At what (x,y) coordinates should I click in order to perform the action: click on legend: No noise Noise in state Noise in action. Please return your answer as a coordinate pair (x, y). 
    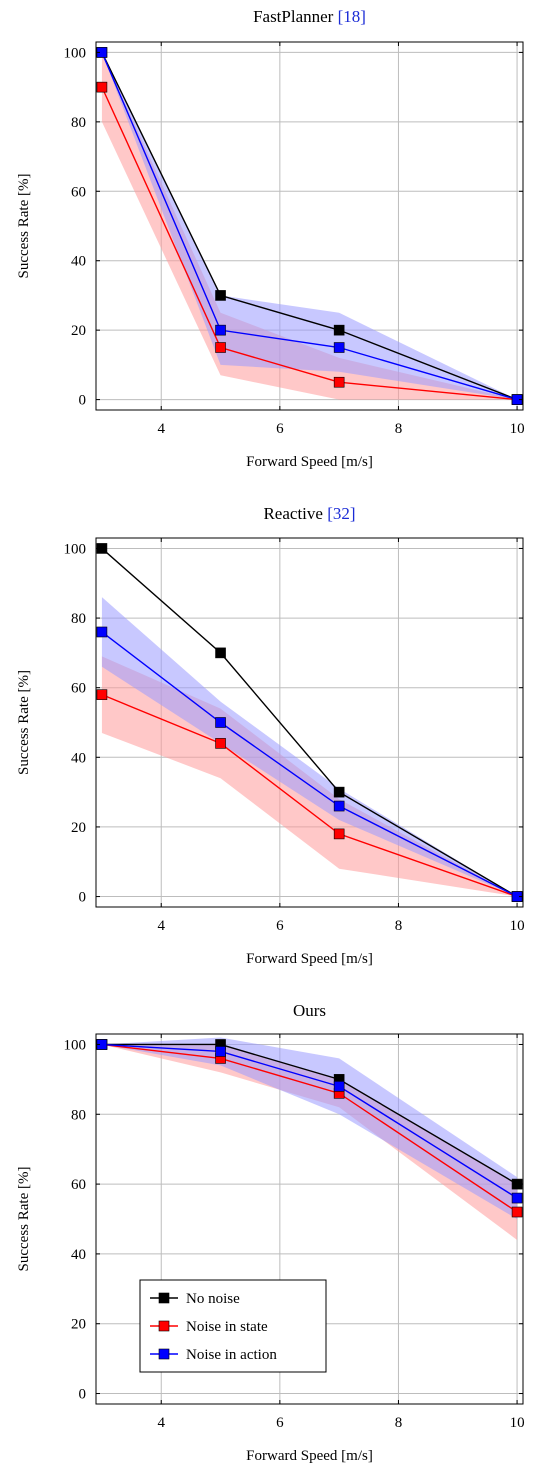
    Looking at the image, I should click on (233, 1326).